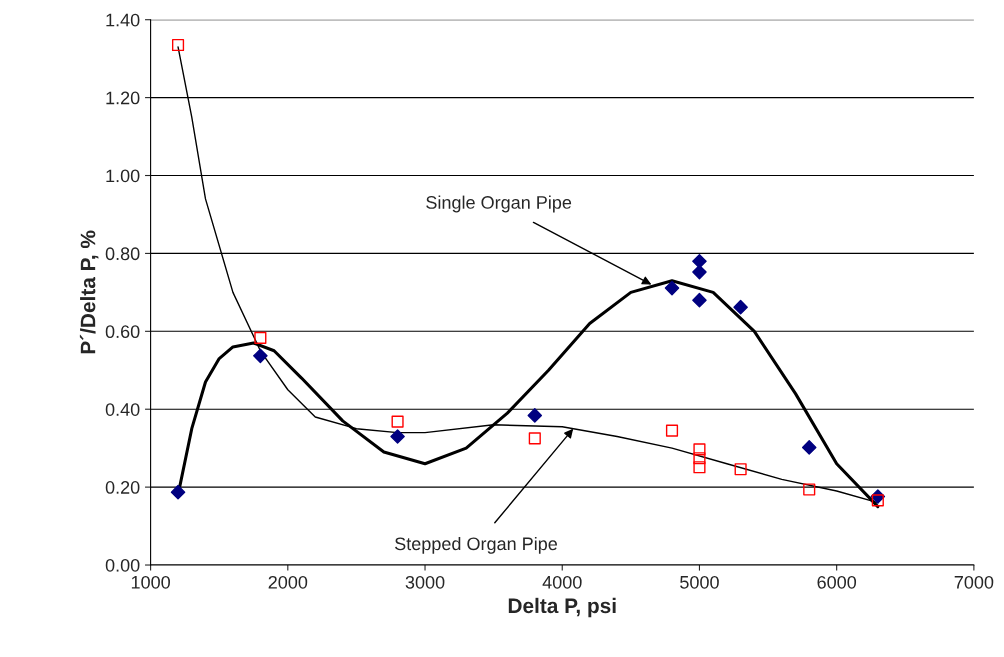  What do you see at coordinates (89, 292) in the screenshot?
I see `y-axis-title: P´/Delta P, %` at bounding box center [89, 292].